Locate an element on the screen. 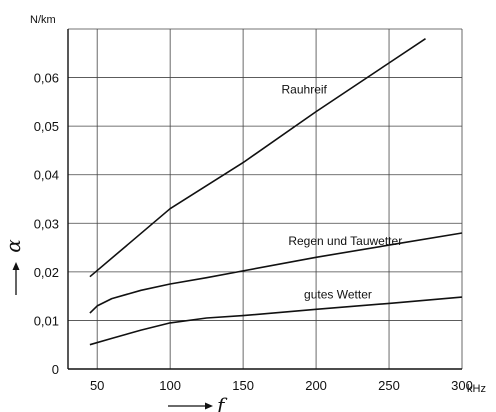 This screenshot has height=412, width=496. y-unit-label: N/km is located at coordinates (43, 20).